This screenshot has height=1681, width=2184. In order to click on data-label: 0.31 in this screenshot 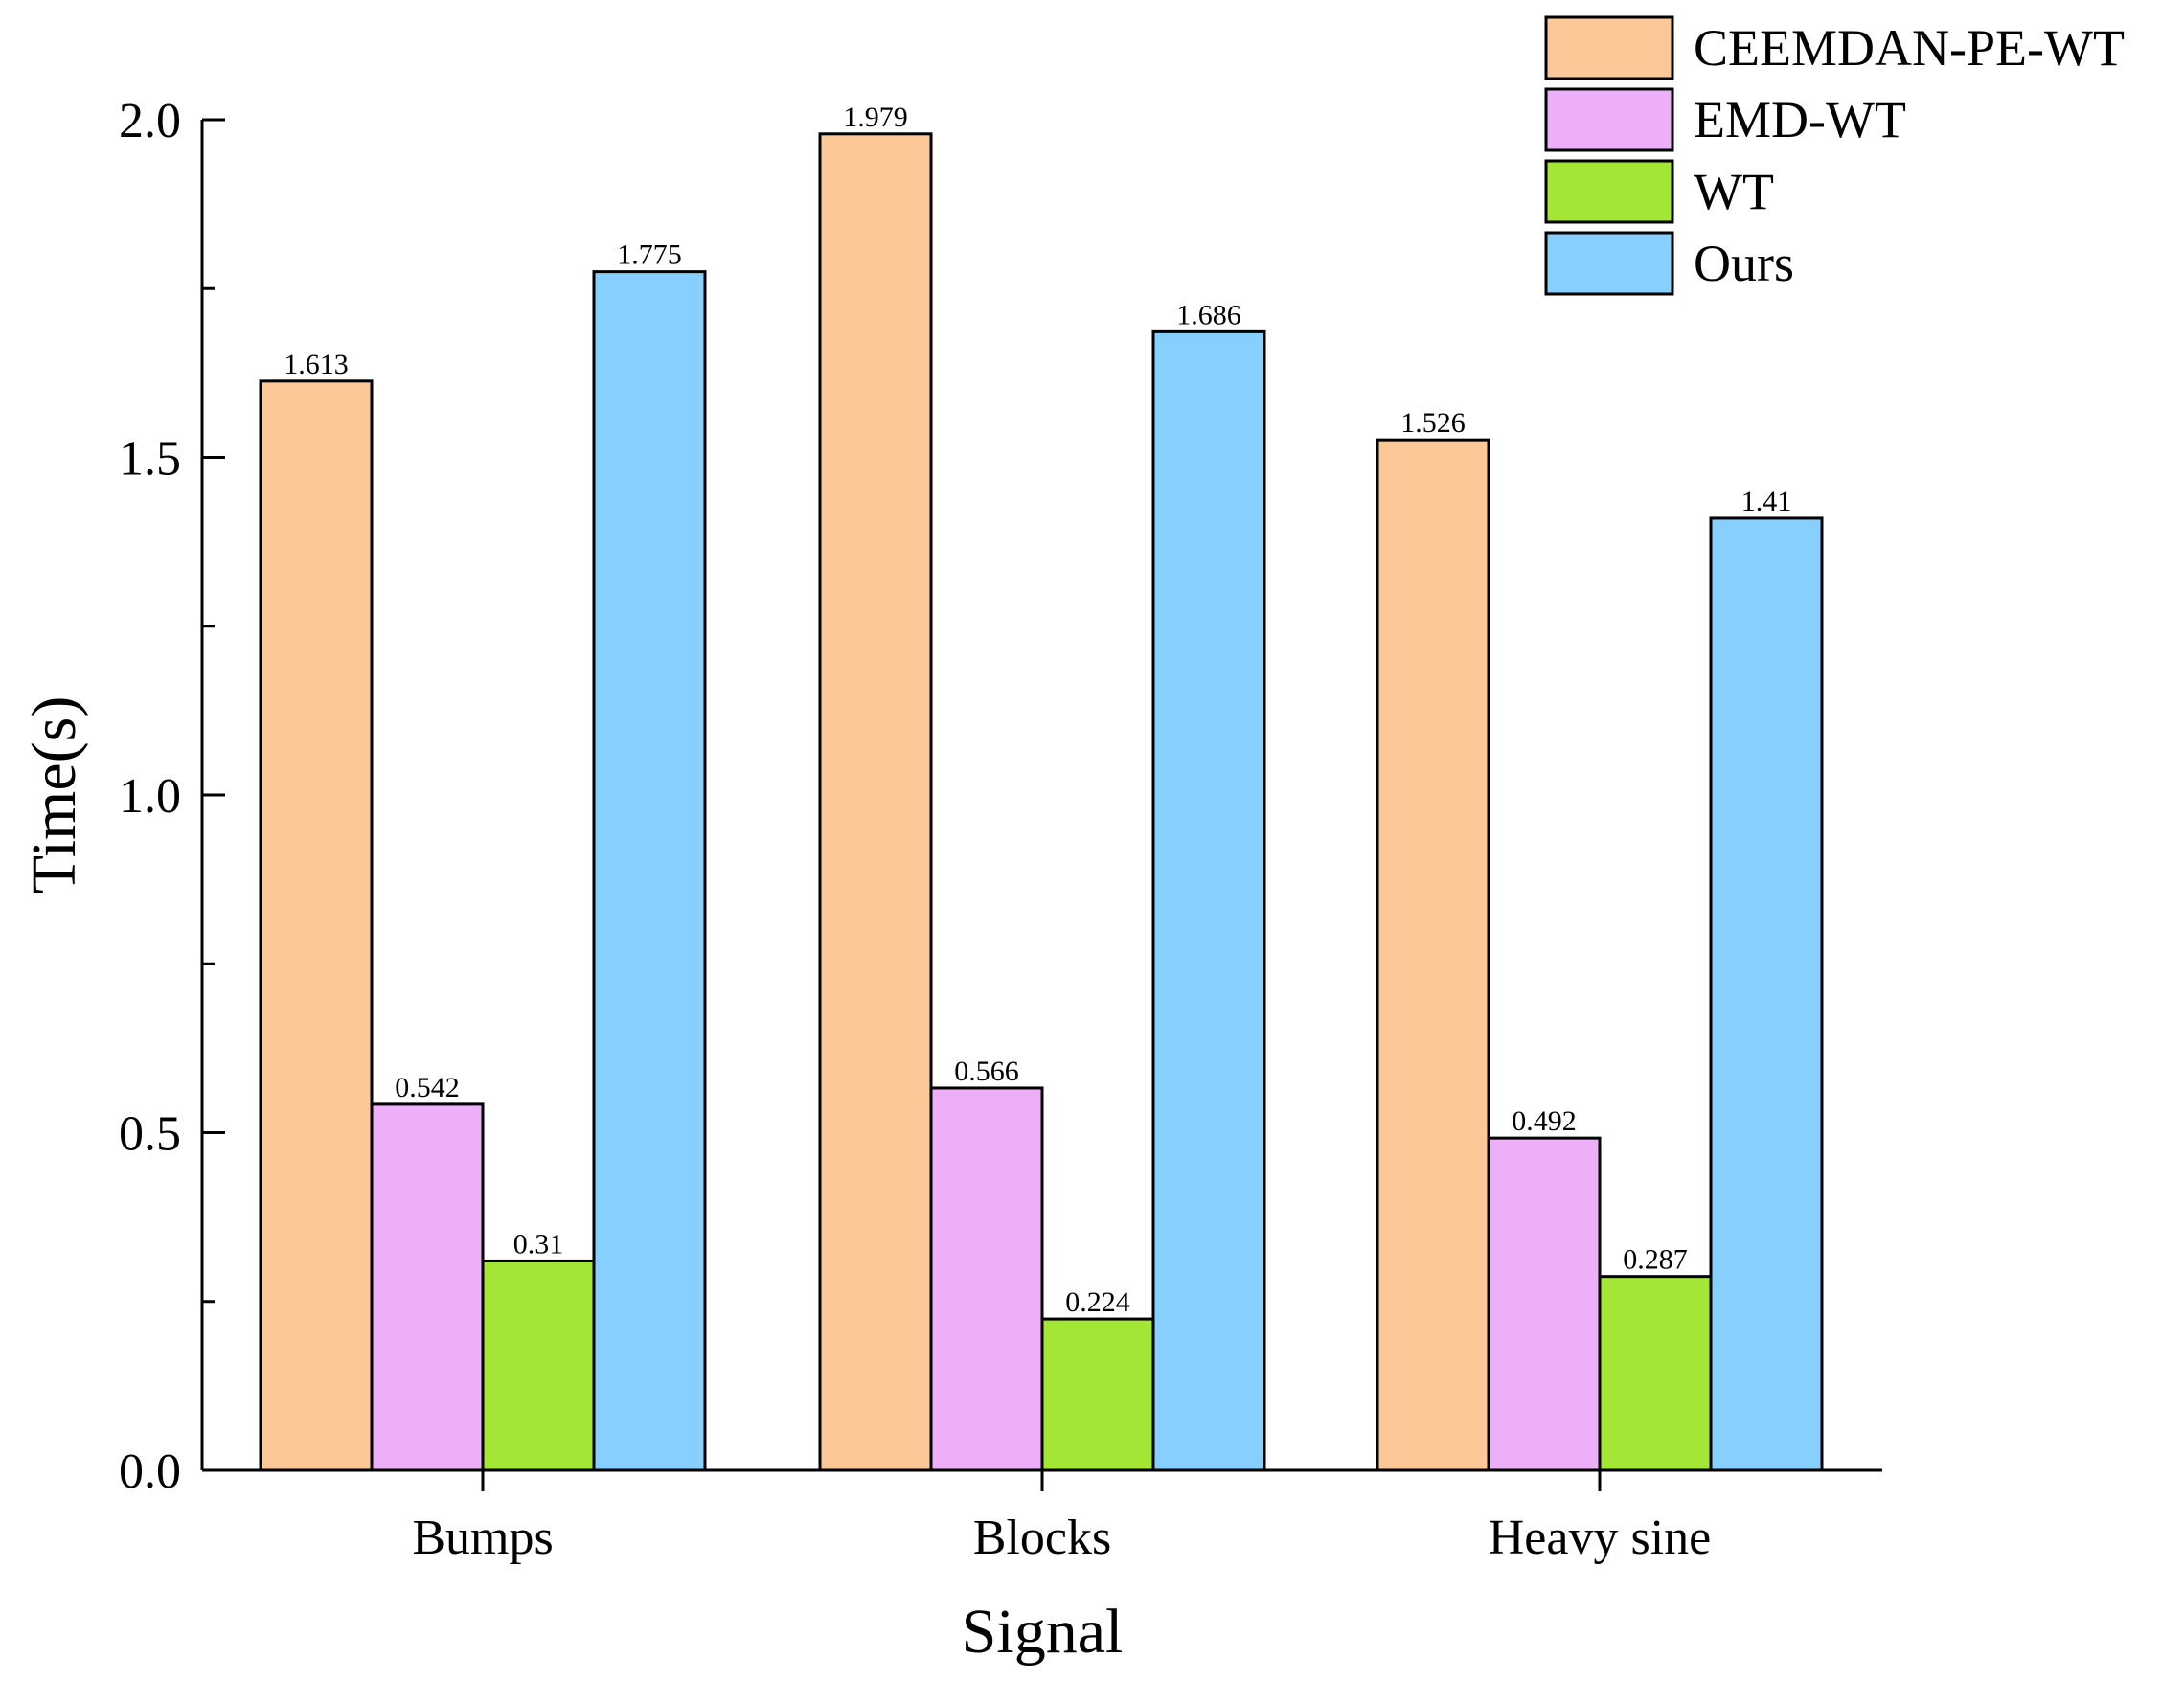, I will do `click(538, 1244)`.